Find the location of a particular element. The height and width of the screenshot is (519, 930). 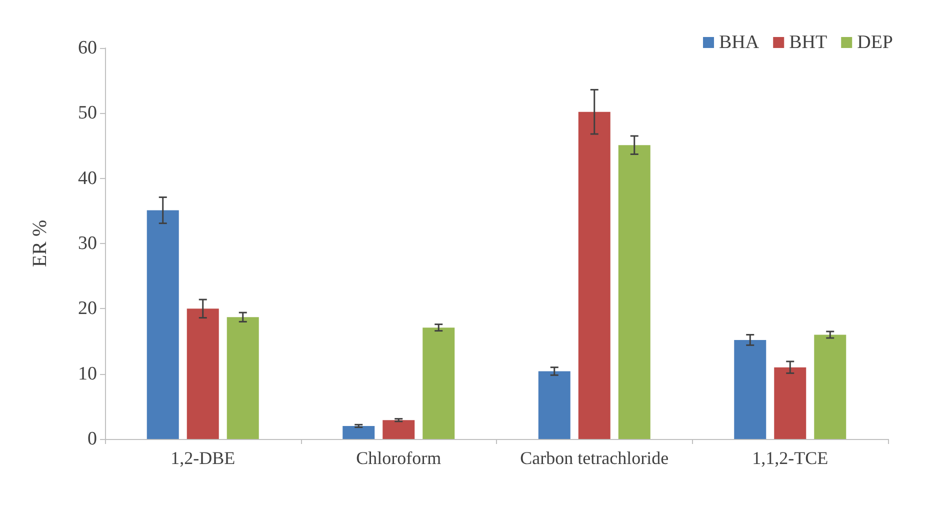

y-tick-label: 40 is located at coordinates (87, 178).